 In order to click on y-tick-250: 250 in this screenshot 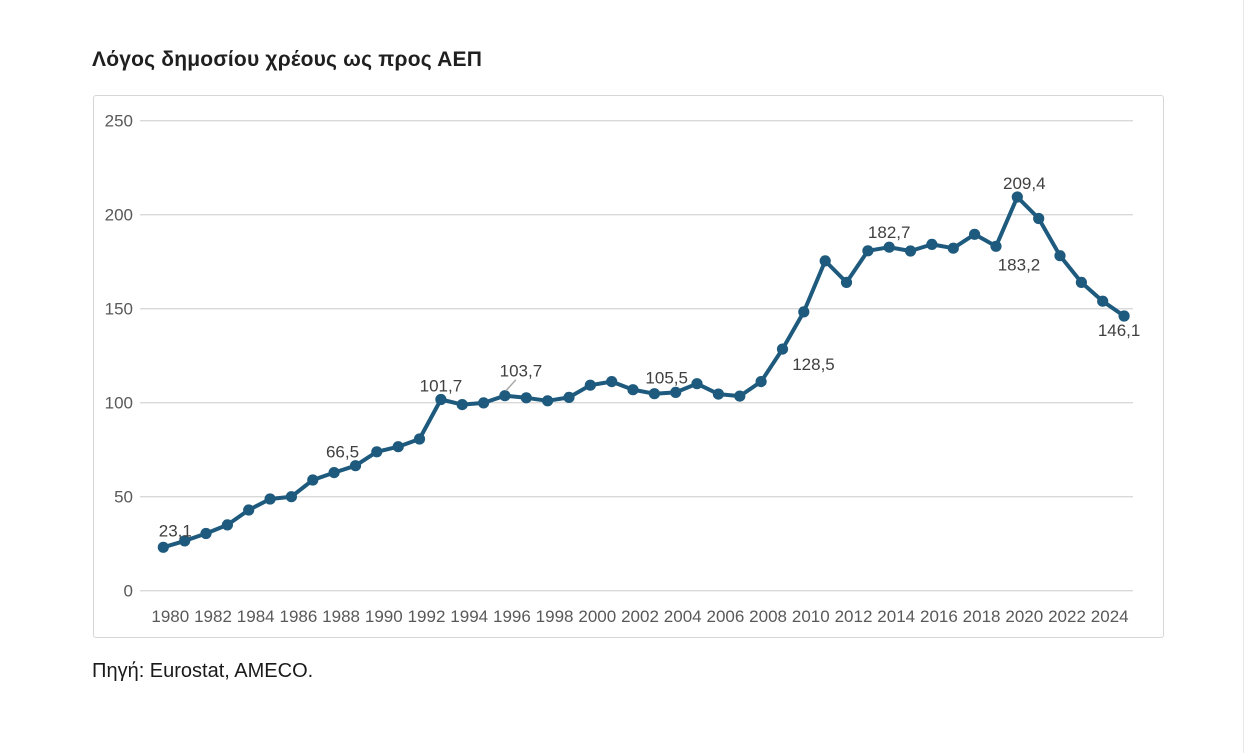, I will do `click(119, 121)`.